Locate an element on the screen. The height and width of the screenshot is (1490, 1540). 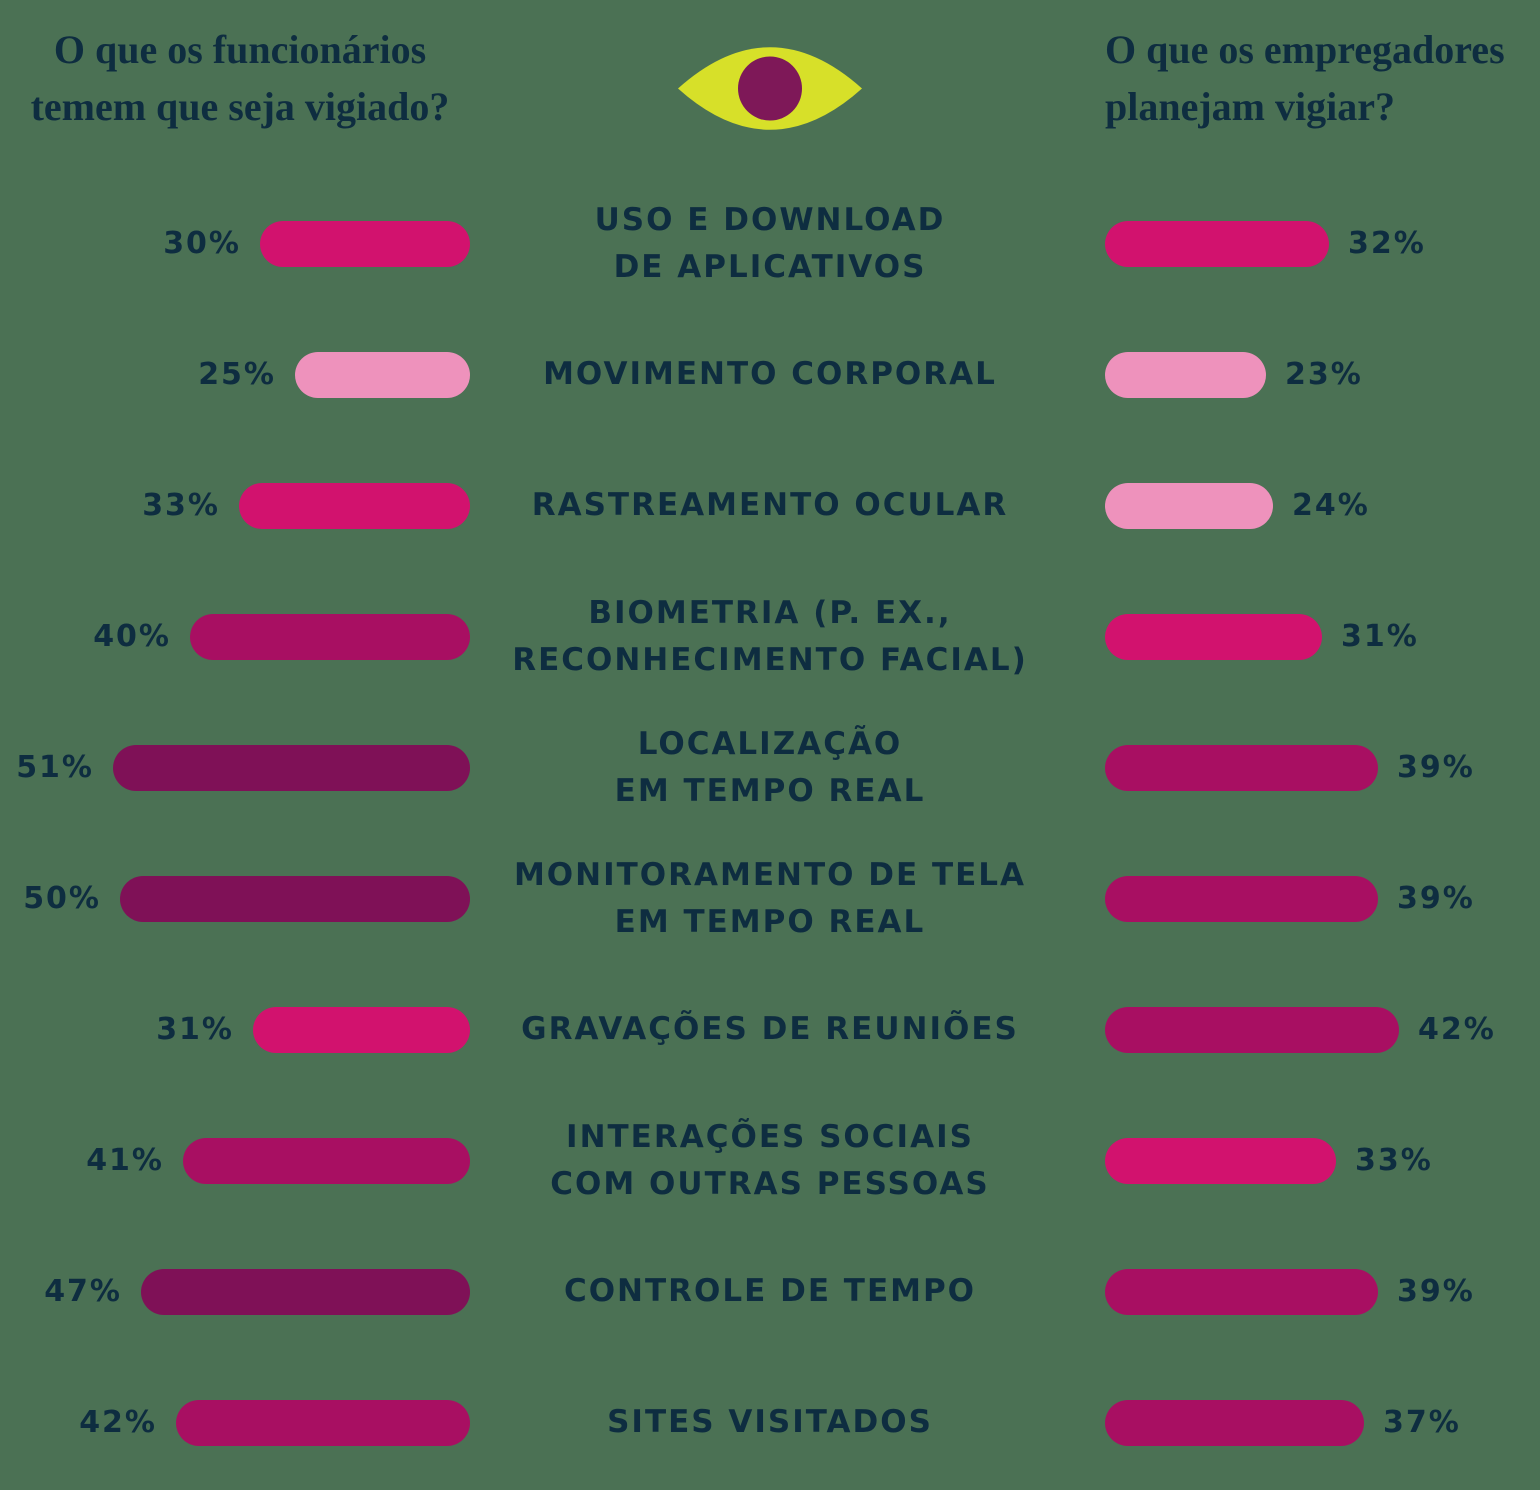
employee-fear-value: 33% is located at coordinates (181, 505).